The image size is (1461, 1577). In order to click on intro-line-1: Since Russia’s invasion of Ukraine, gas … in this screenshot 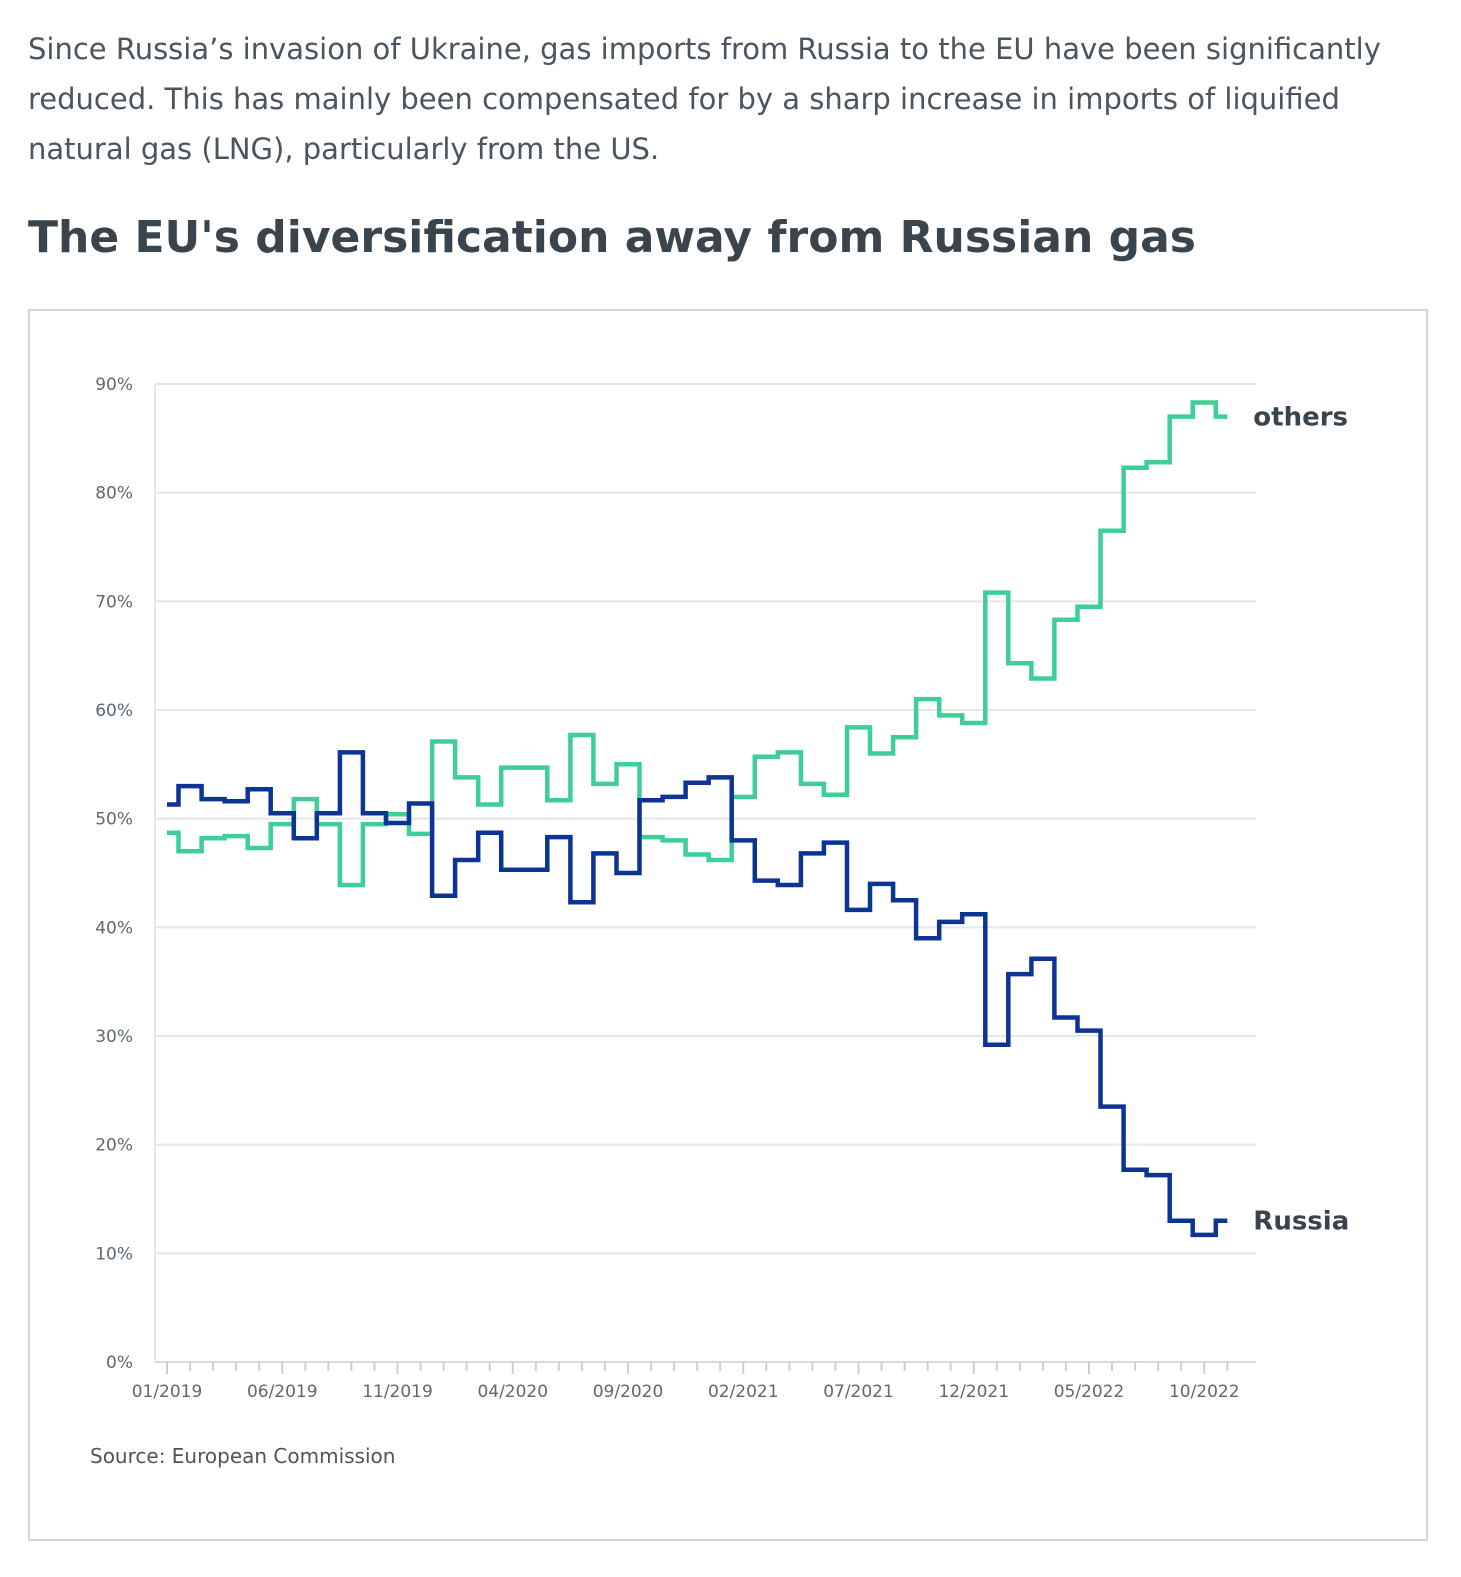, I will do `click(704, 49)`.